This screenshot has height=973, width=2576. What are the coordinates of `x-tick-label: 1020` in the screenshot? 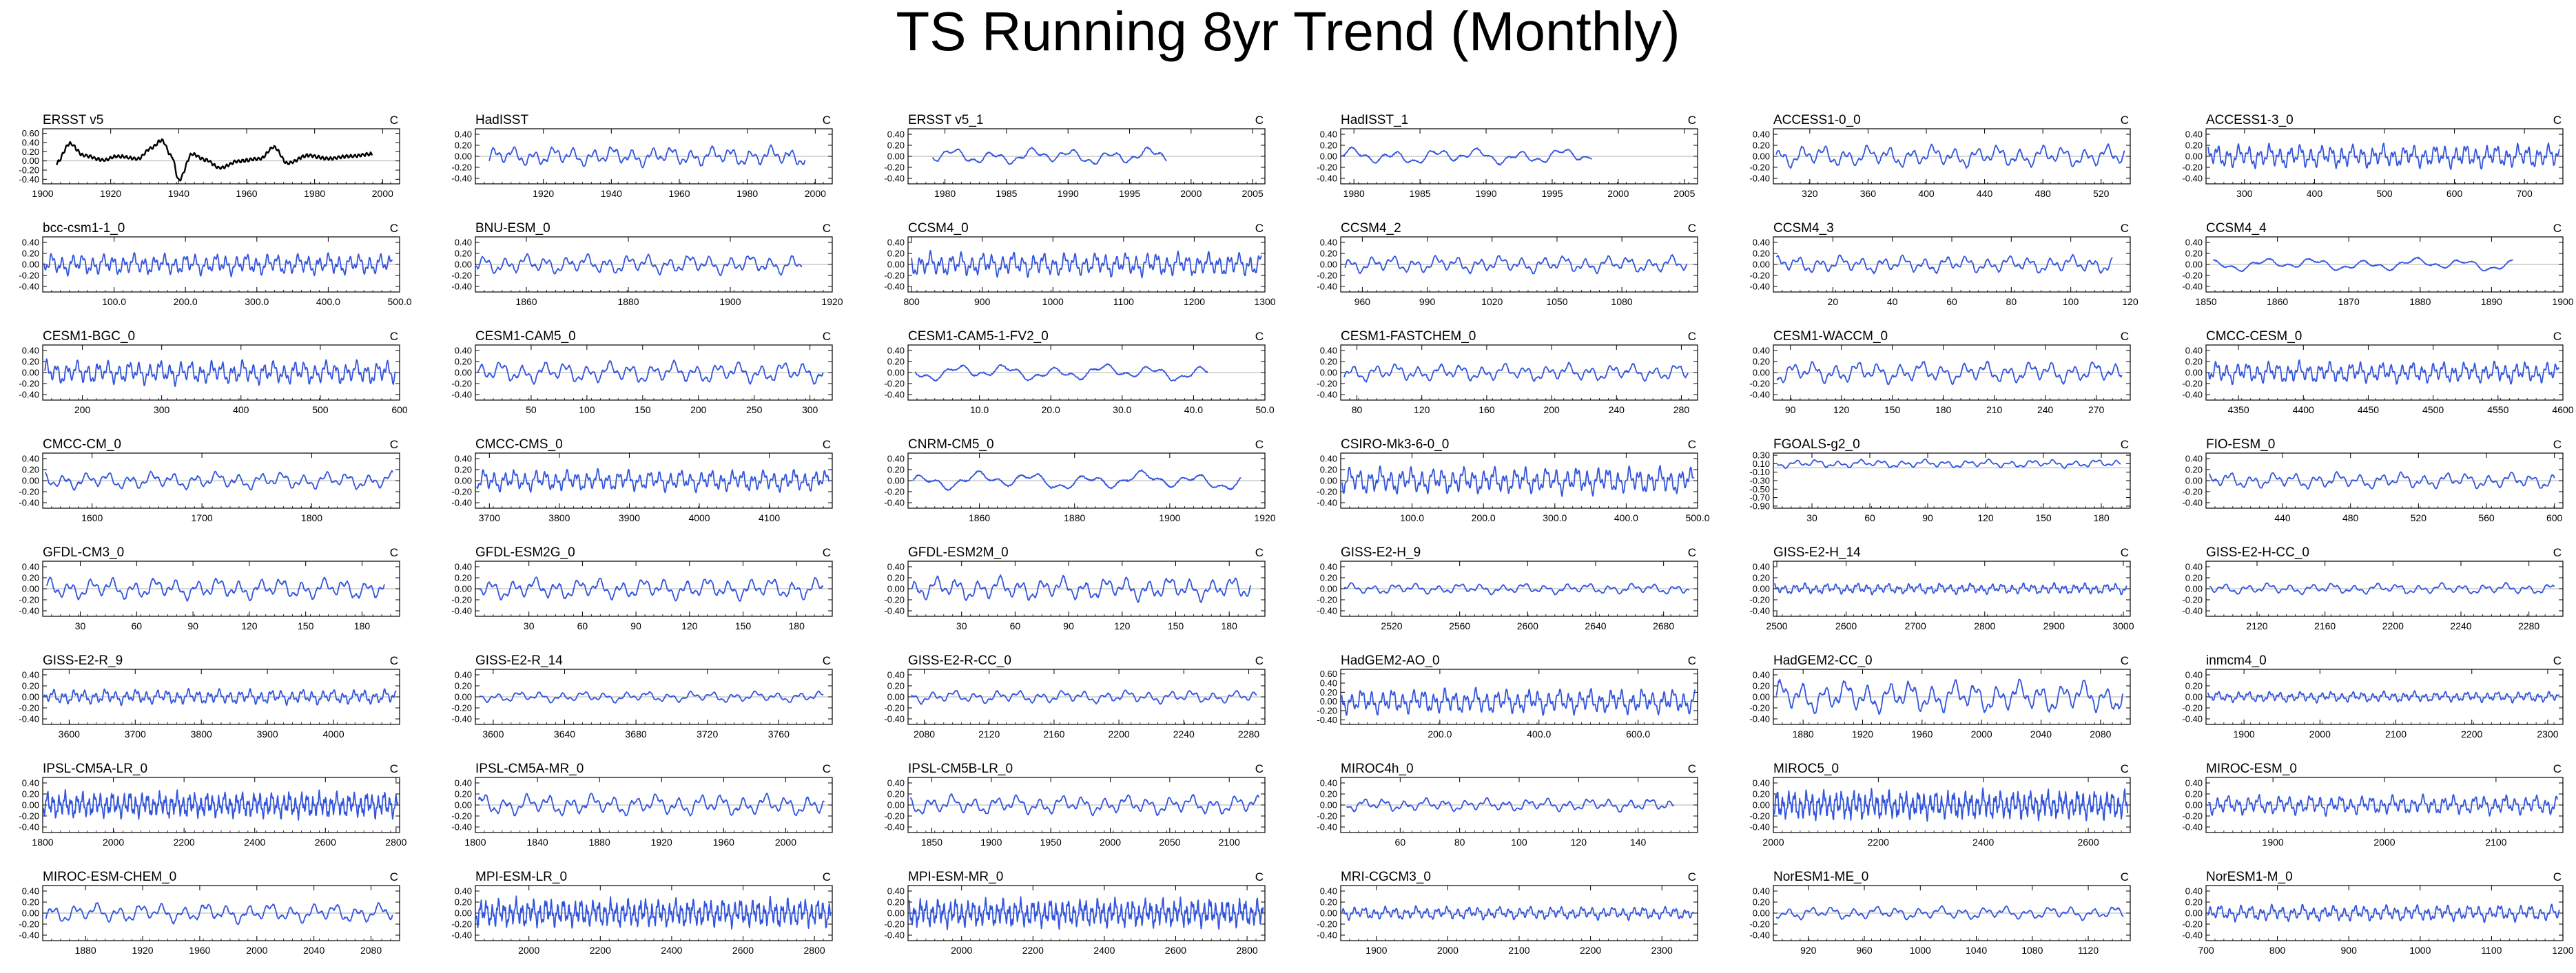 It's located at (1492, 301).